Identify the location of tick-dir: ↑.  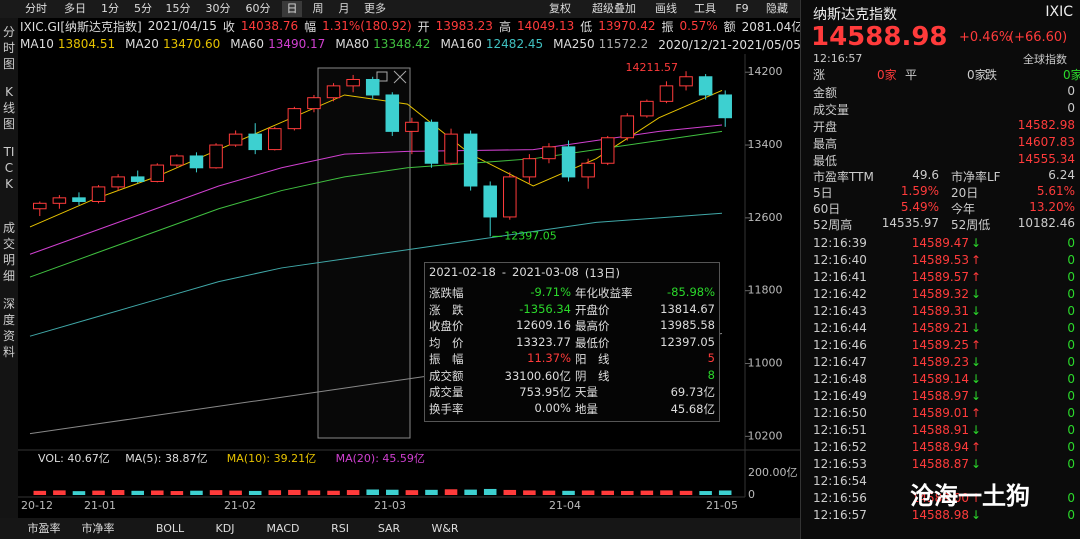
(976, 345).